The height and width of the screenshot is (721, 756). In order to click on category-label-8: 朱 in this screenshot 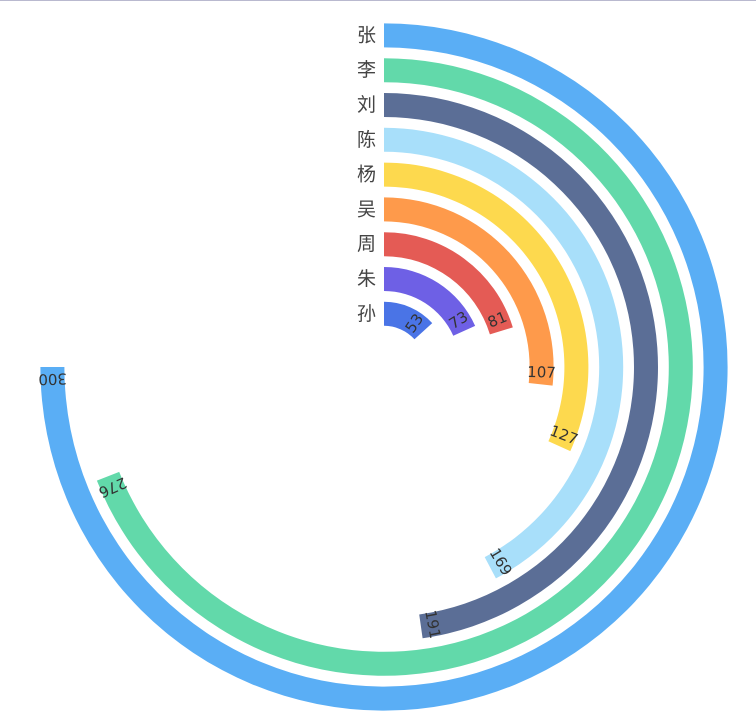, I will do `click(366, 279)`.